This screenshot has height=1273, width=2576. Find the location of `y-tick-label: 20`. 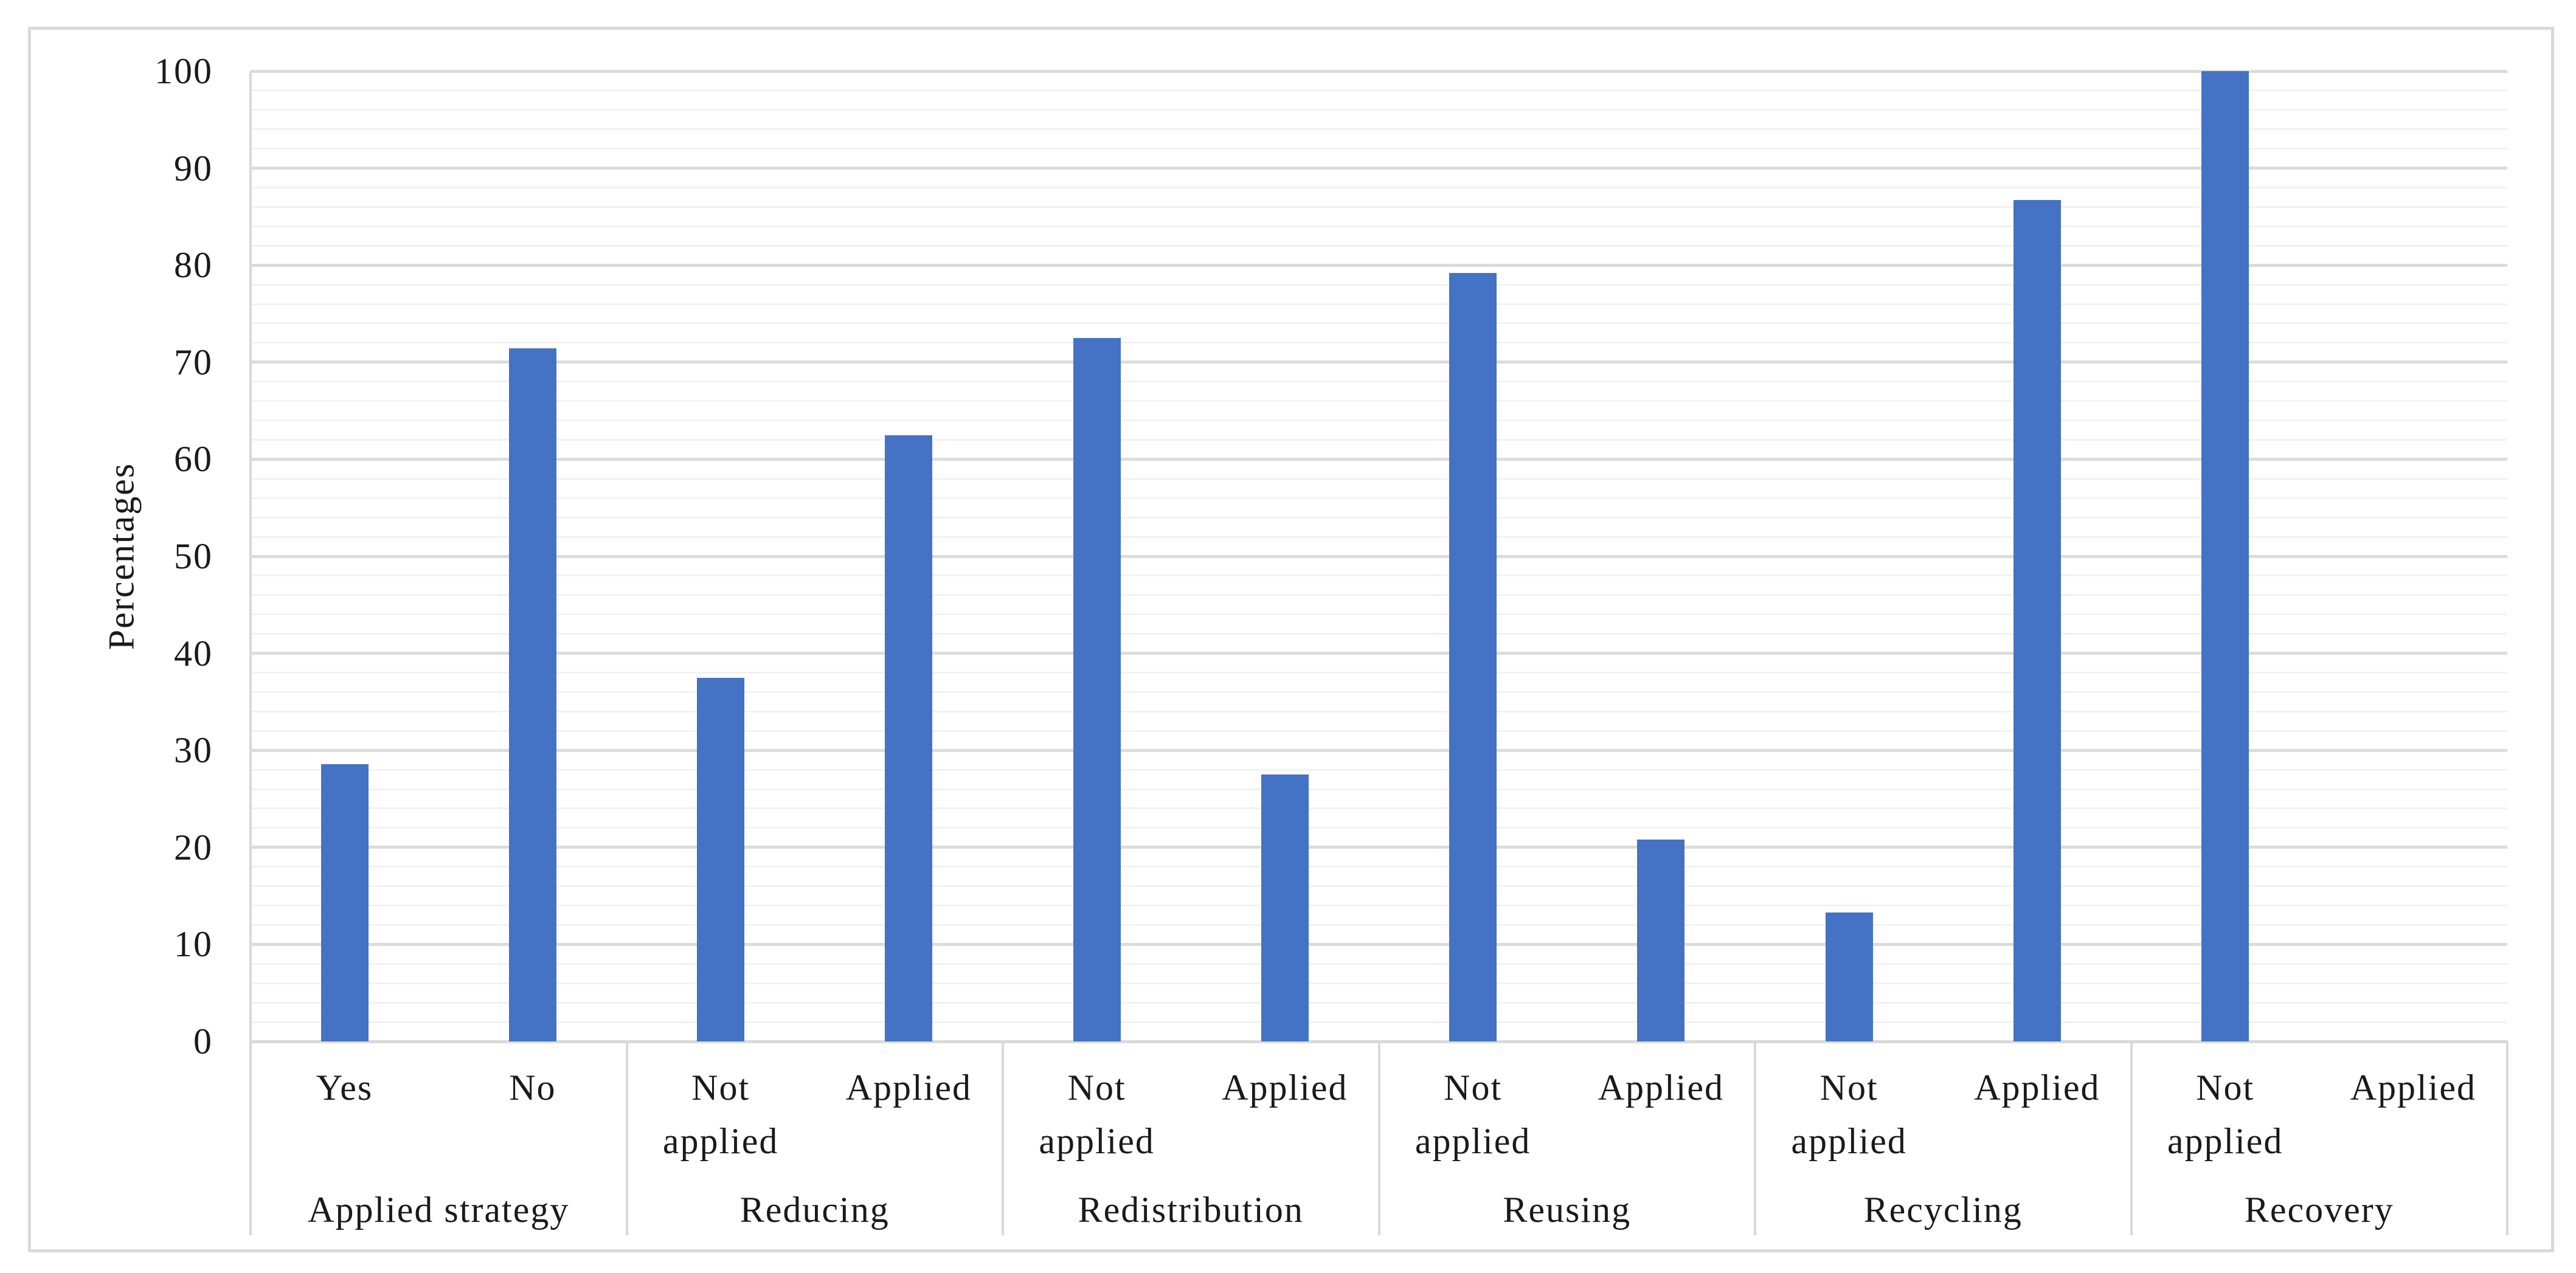

y-tick-label: 20 is located at coordinates (193, 847).